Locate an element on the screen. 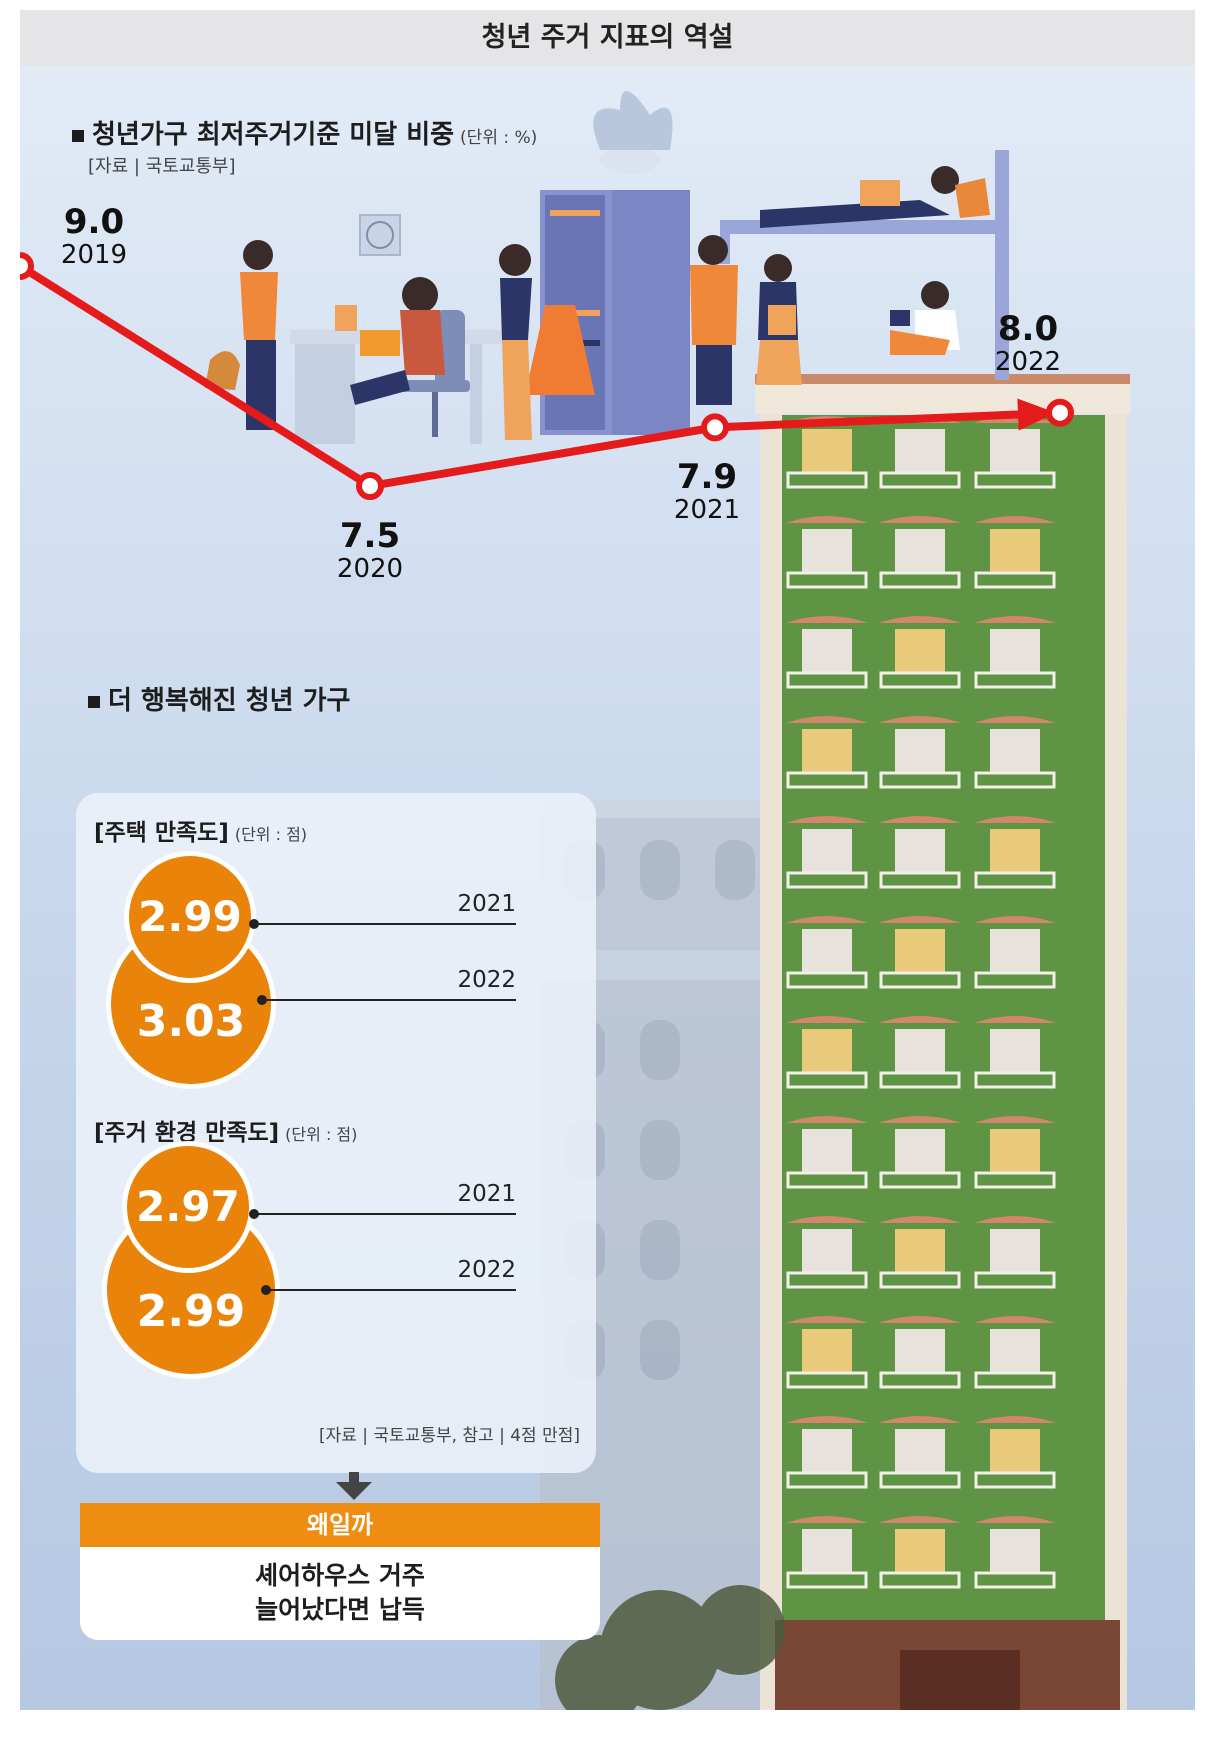  line-section-unit: (단위 : %) is located at coordinates (499, 138).